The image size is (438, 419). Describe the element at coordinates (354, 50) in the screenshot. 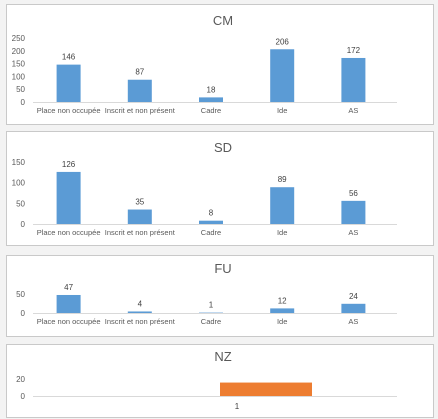

I see `data-label: 172` at that location.